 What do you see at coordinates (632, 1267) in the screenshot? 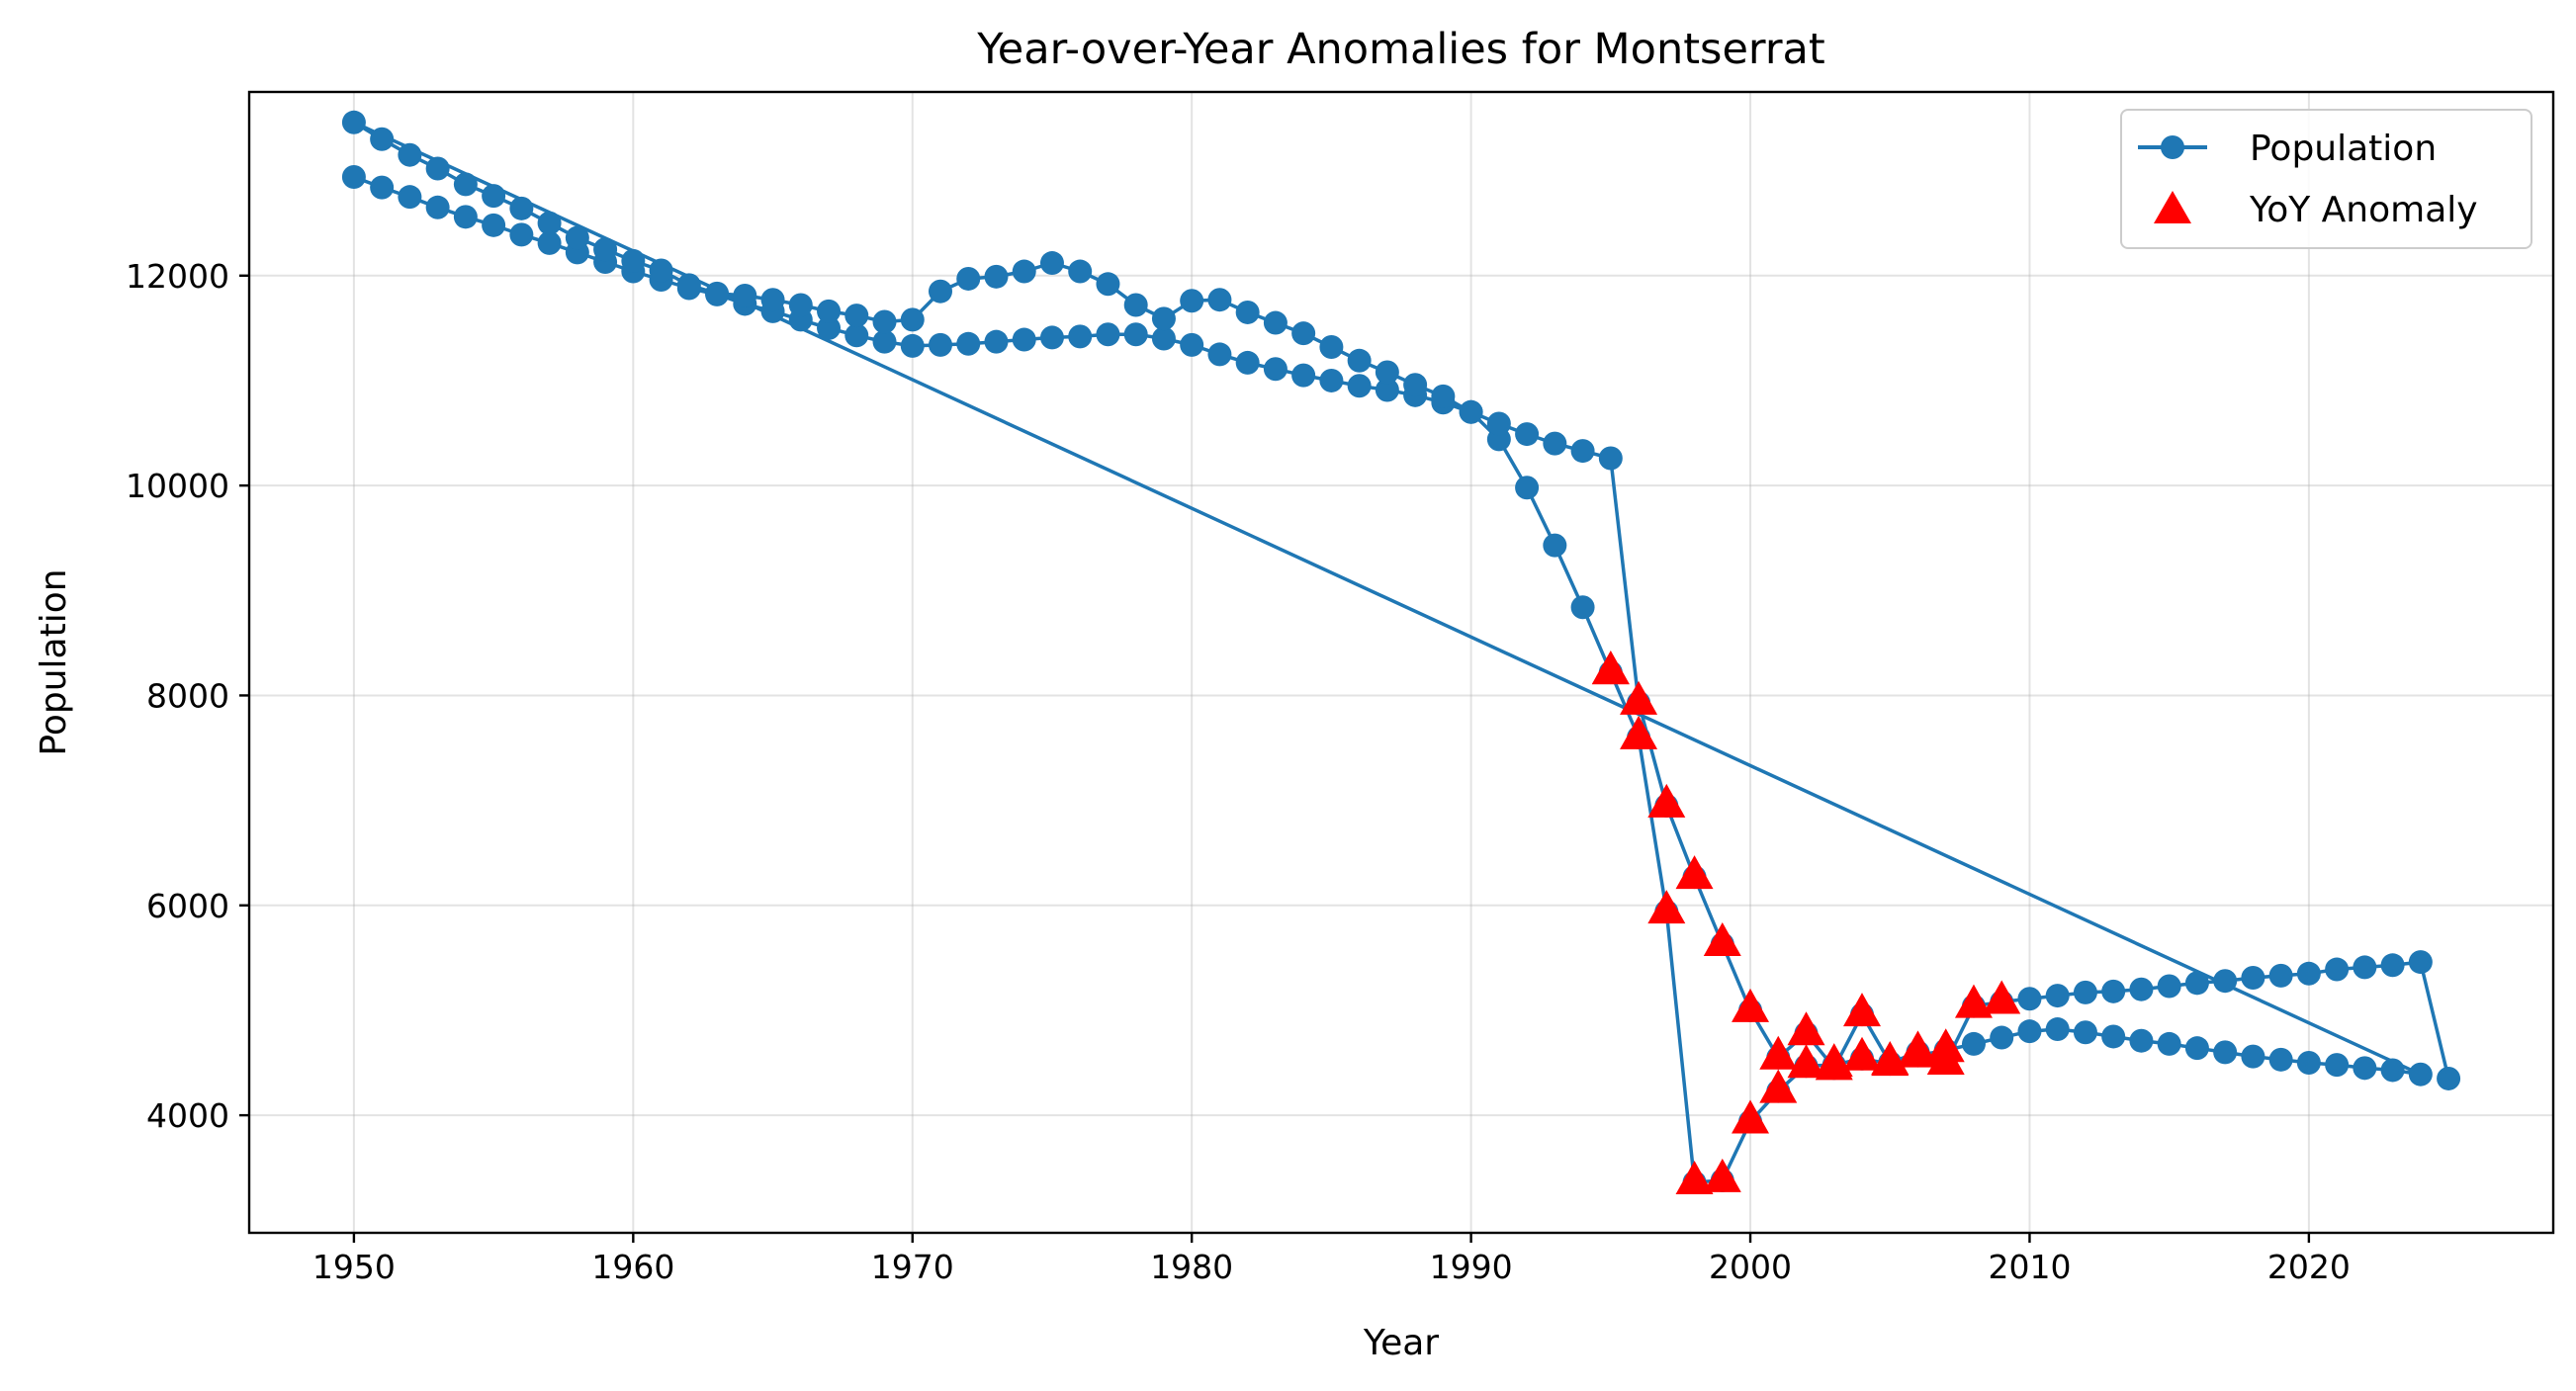
I see `x-tick-label: 1960` at bounding box center [632, 1267].